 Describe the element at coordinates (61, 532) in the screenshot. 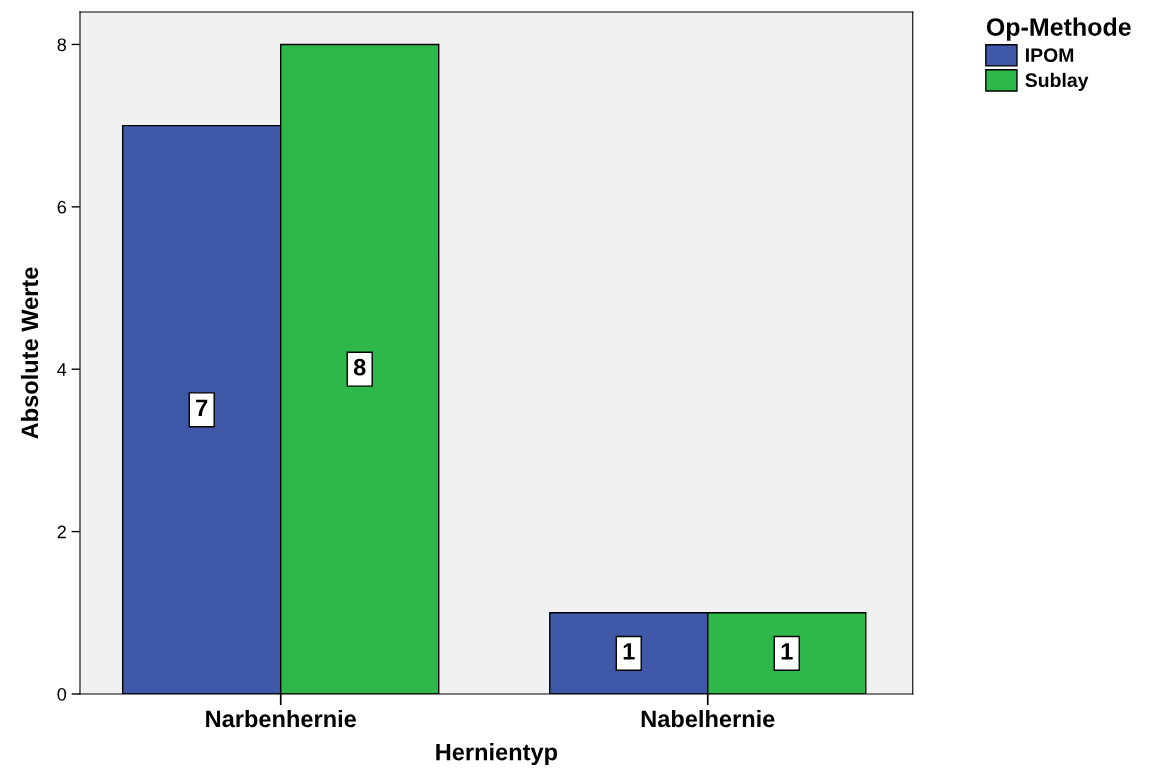

I see `y-tick-label: 2` at that location.